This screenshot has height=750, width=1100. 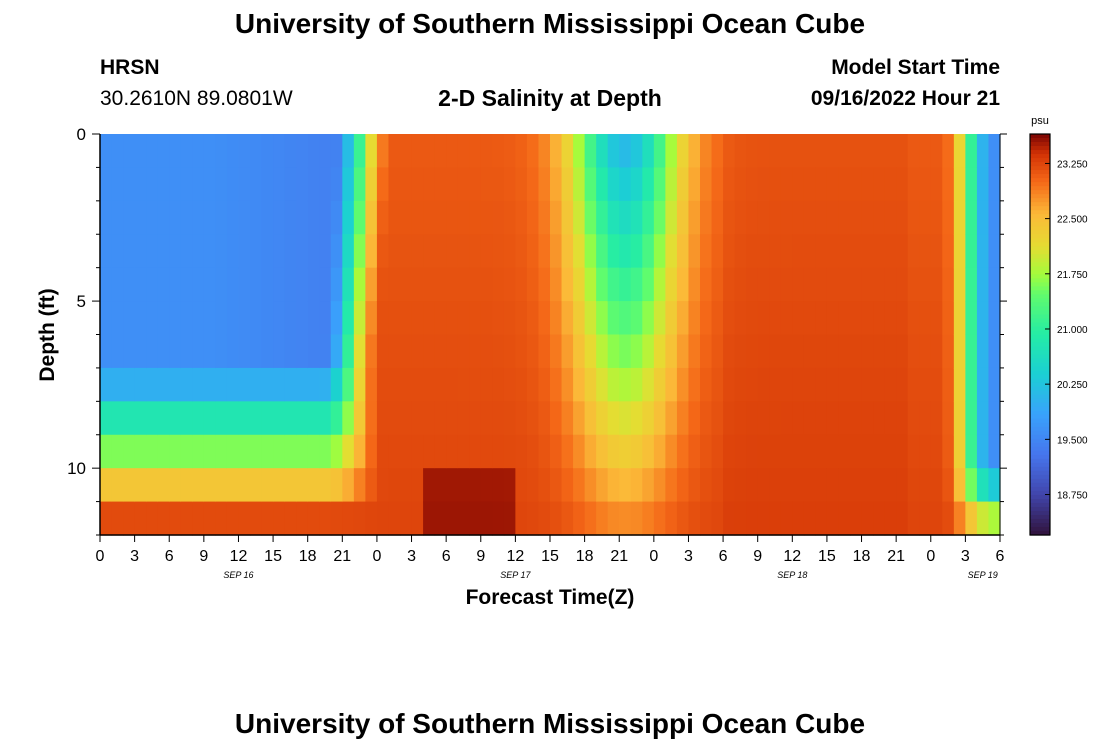 What do you see at coordinates (905, 98) in the screenshot?
I see `model-start-time: 09/16/2022 Hour 21` at bounding box center [905, 98].